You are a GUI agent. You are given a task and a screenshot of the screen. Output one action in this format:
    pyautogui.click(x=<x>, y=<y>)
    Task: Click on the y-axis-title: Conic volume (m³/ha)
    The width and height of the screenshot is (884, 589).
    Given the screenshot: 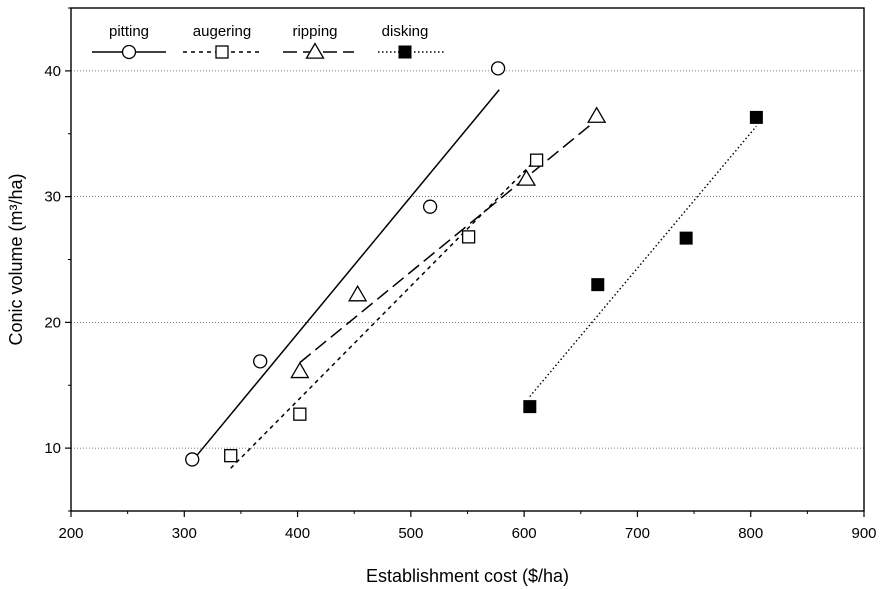 What is the action you would take?
    pyautogui.click(x=16, y=259)
    